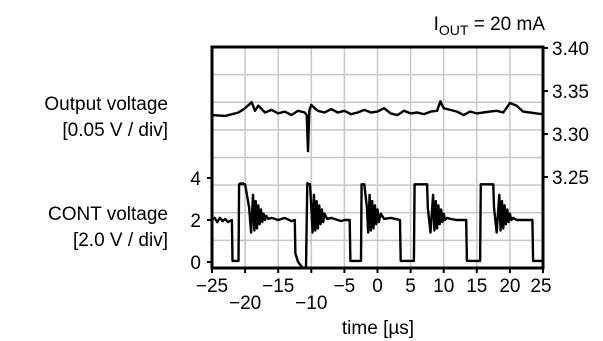 This screenshot has height=341, width=603. Describe the element at coordinates (410, 286) in the screenshot. I see `x-tick-label: 5` at that location.